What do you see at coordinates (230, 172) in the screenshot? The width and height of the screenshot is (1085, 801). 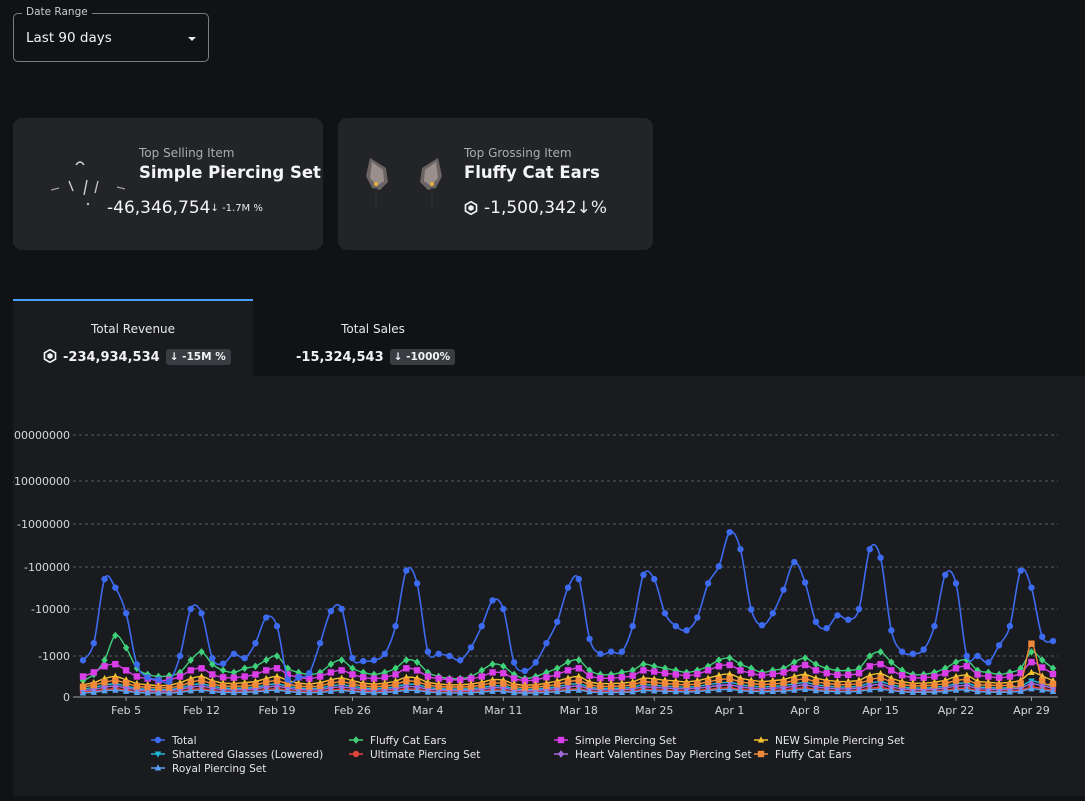 I see `top-selling-name: Simple Piercing Set` at bounding box center [230, 172].